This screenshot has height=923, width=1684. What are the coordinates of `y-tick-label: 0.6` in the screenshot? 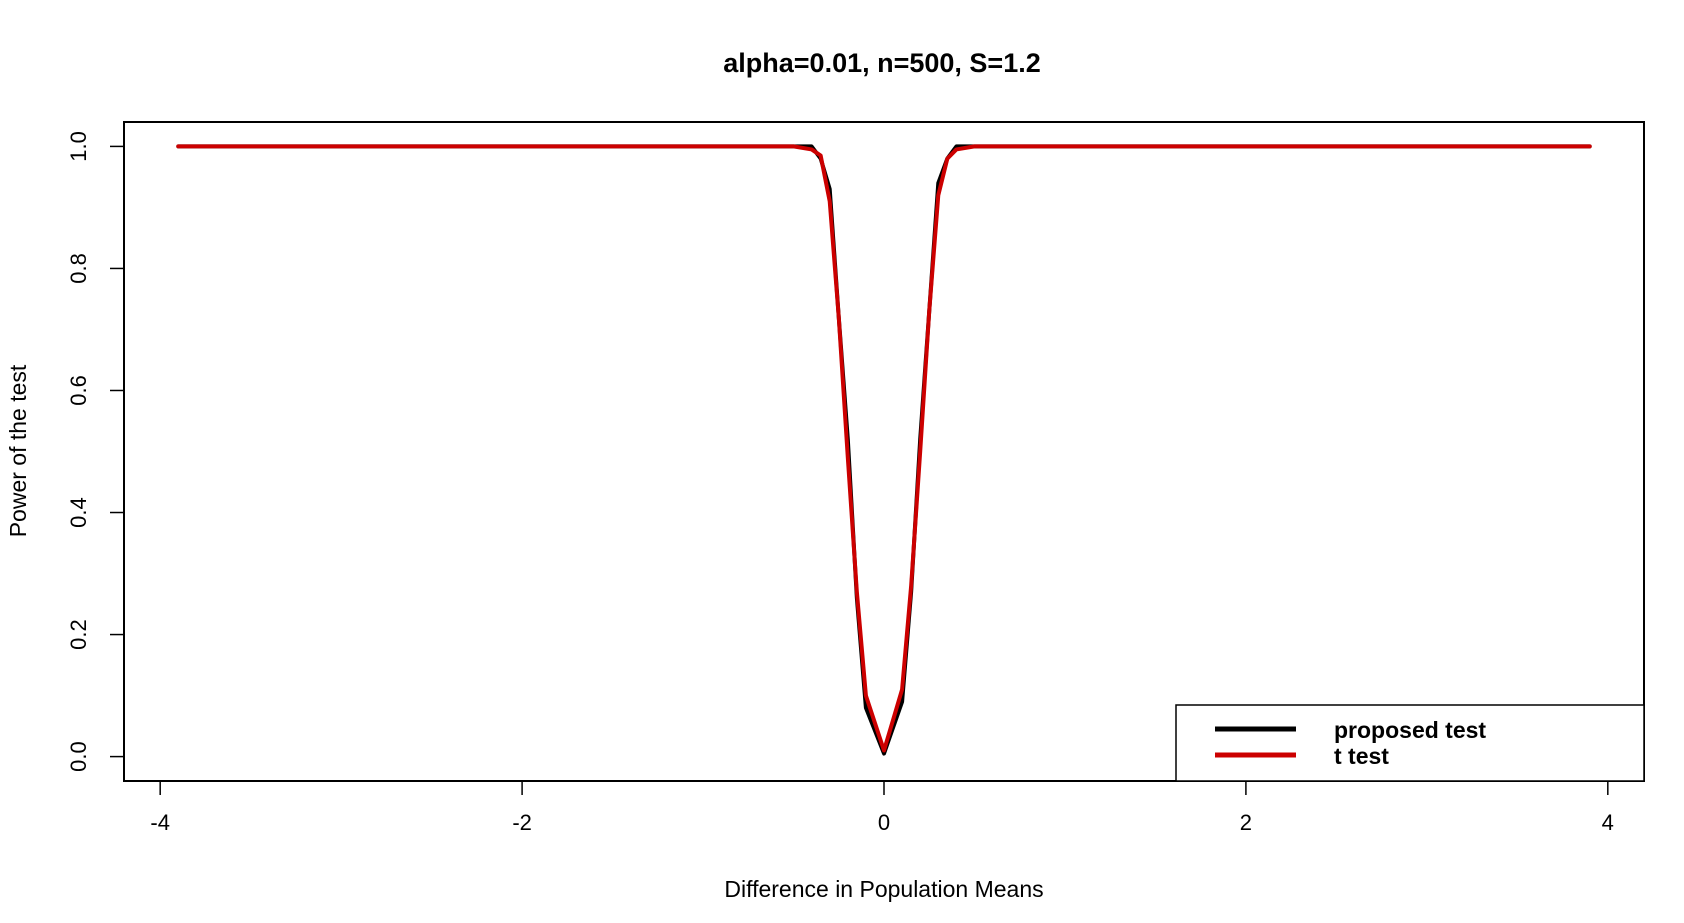 It's located at (78, 390).